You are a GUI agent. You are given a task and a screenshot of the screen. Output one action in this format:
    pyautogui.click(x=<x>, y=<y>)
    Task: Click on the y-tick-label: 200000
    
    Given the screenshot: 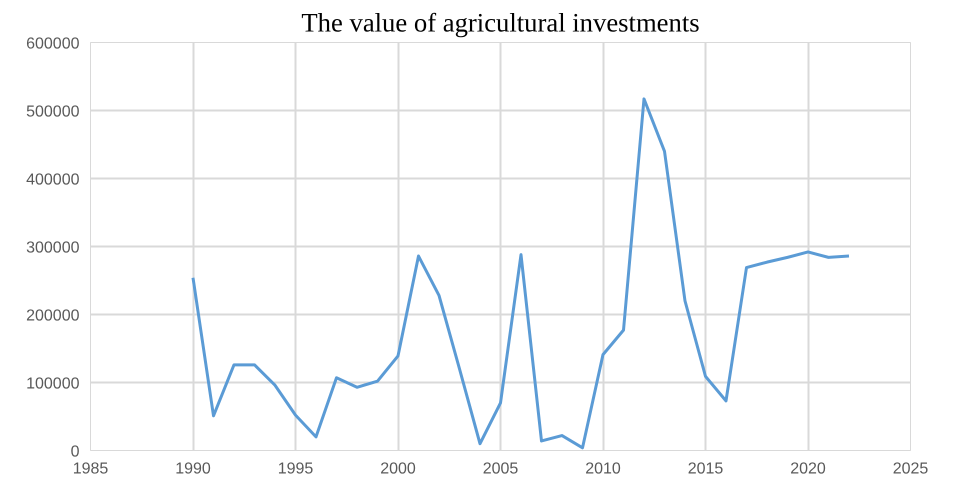 What is the action you would take?
    pyautogui.click(x=53, y=316)
    